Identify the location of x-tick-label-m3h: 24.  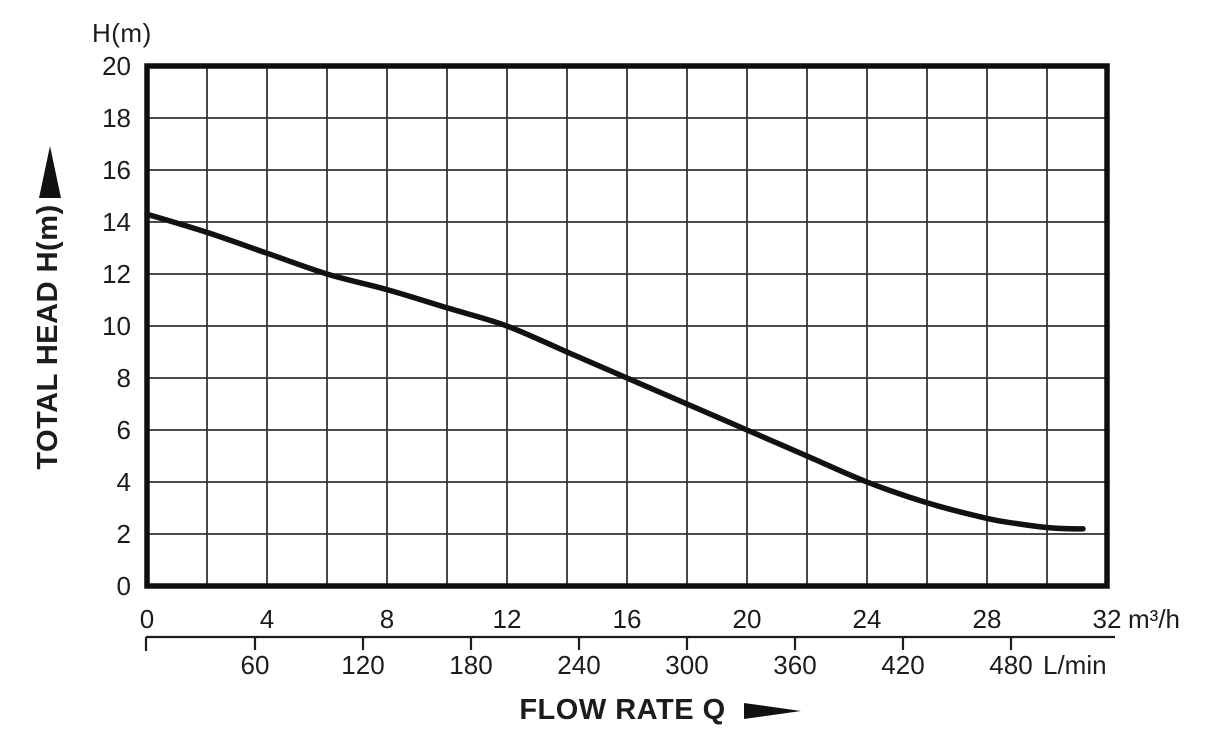
(867, 619).